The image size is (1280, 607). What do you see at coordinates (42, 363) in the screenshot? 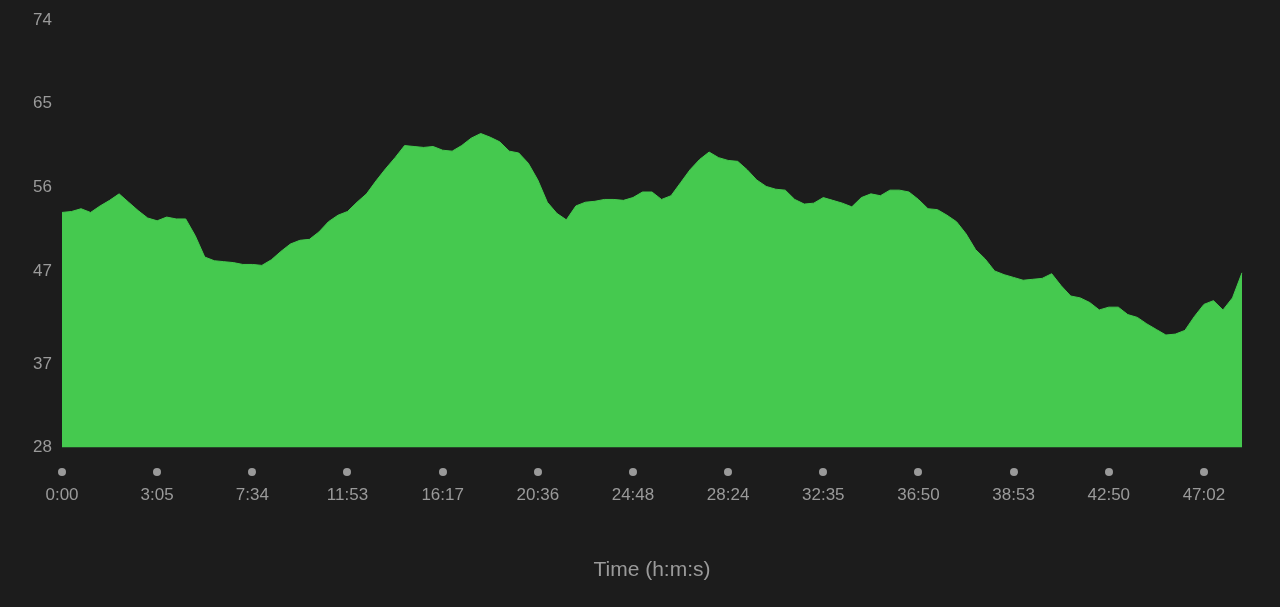
I see `y-tick-label: 37` at bounding box center [42, 363].